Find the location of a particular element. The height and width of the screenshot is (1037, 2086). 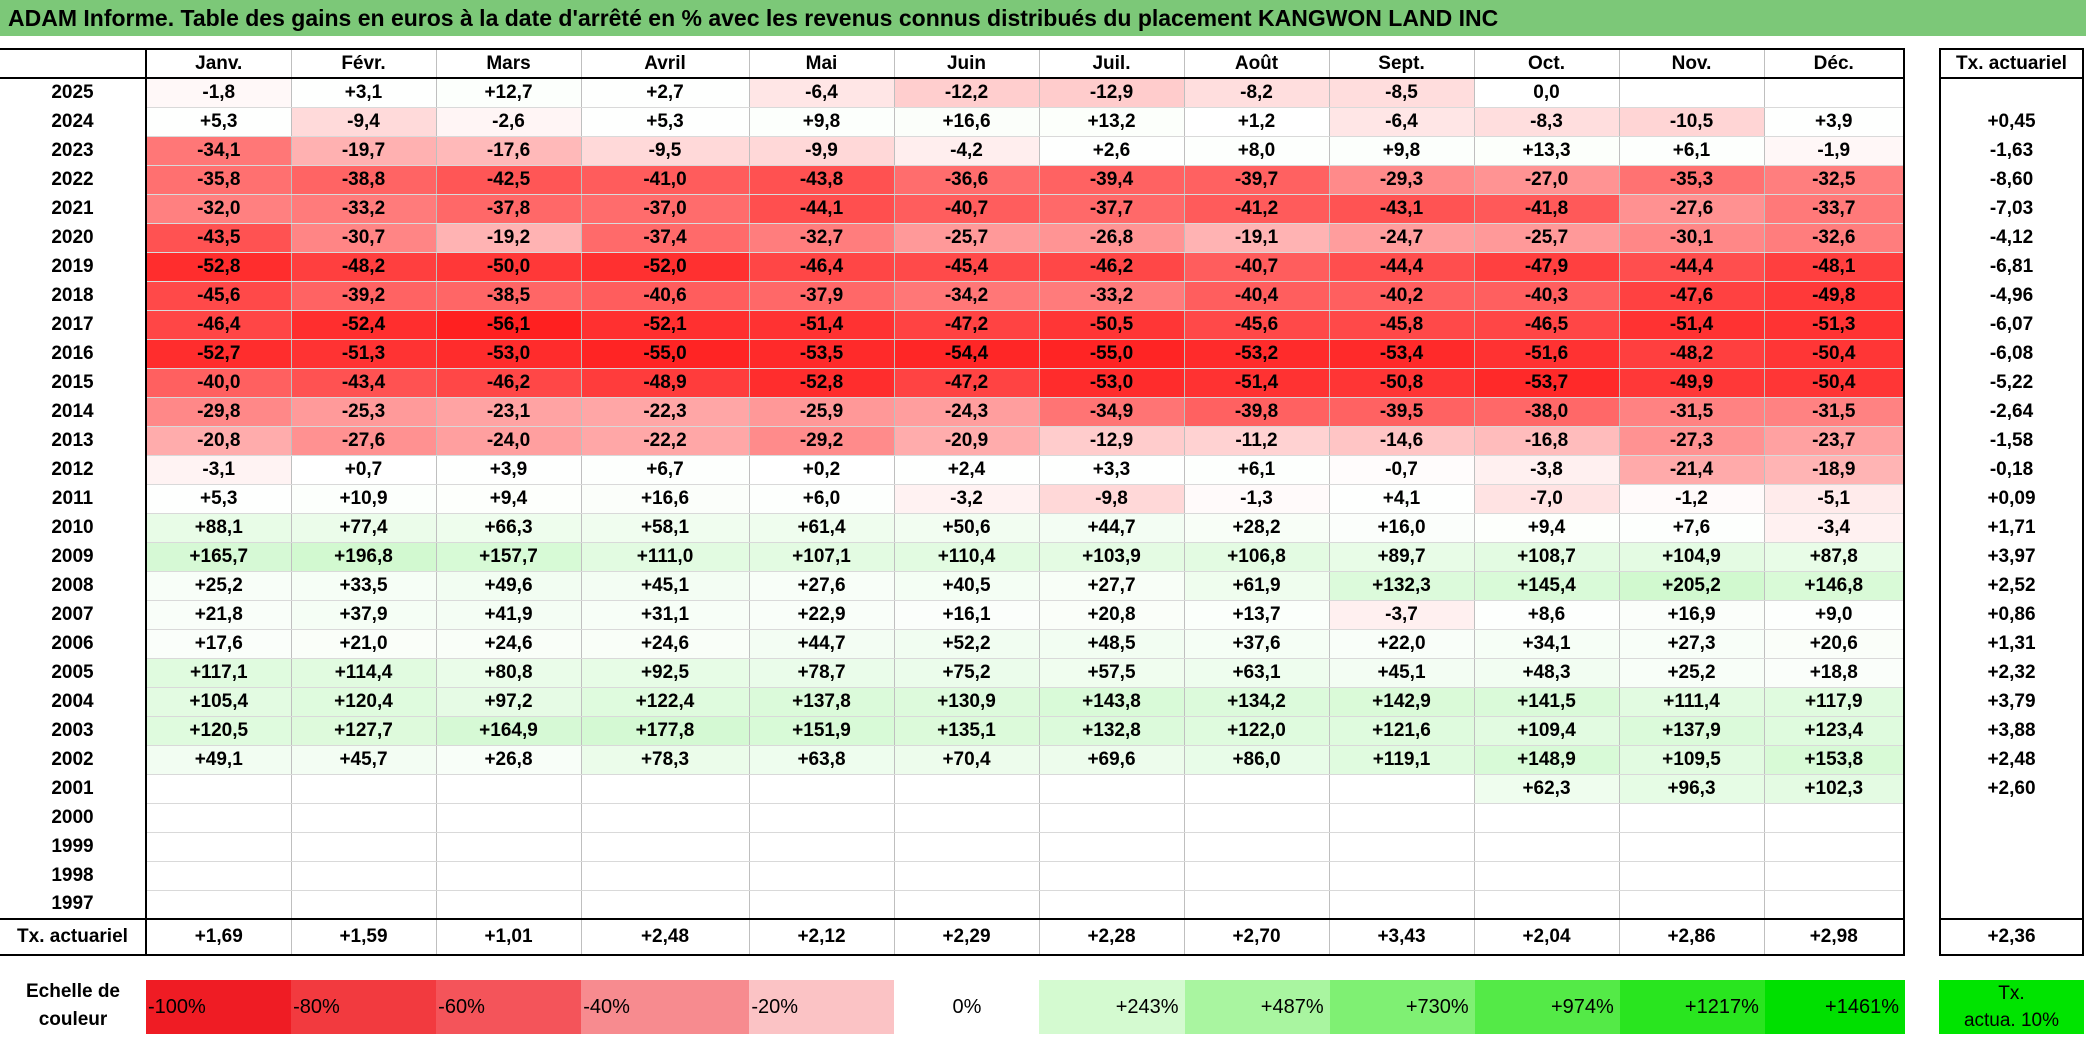

gain-cell: +142,9 is located at coordinates (1401, 702).